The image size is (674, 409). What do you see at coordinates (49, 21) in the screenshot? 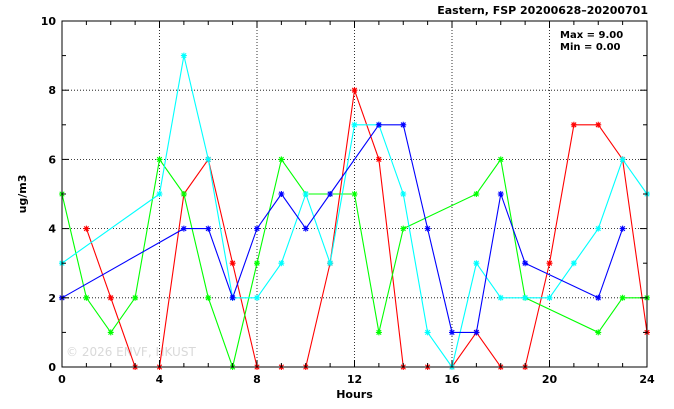
I see `y-tick-label: 10` at bounding box center [49, 21].